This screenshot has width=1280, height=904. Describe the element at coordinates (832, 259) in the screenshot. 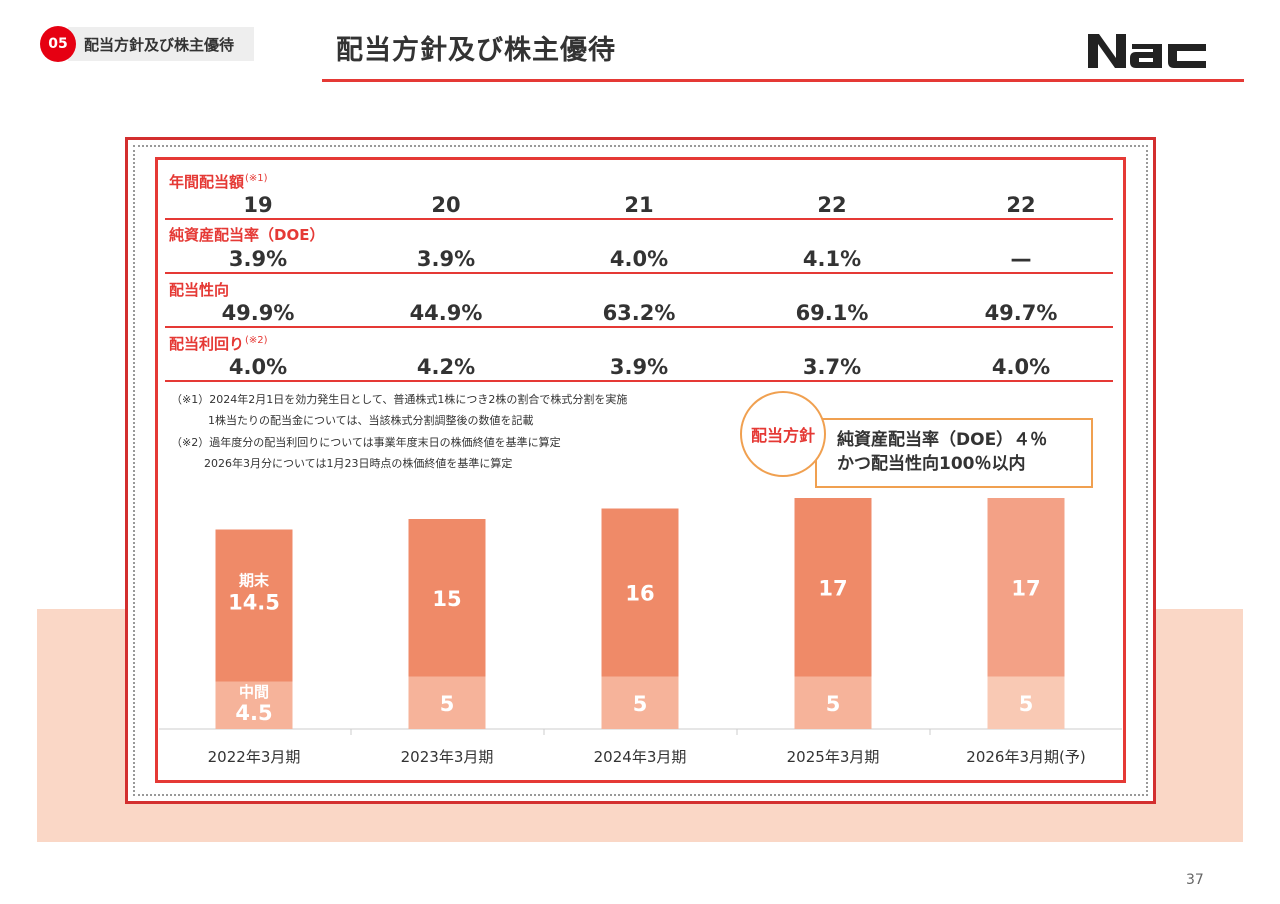

I see `doe-value: 4.1%` at that location.